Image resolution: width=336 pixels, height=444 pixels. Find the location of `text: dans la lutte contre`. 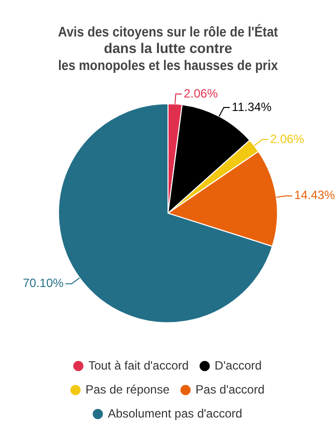

text: dans la lutte contre is located at coordinates (168, 48).